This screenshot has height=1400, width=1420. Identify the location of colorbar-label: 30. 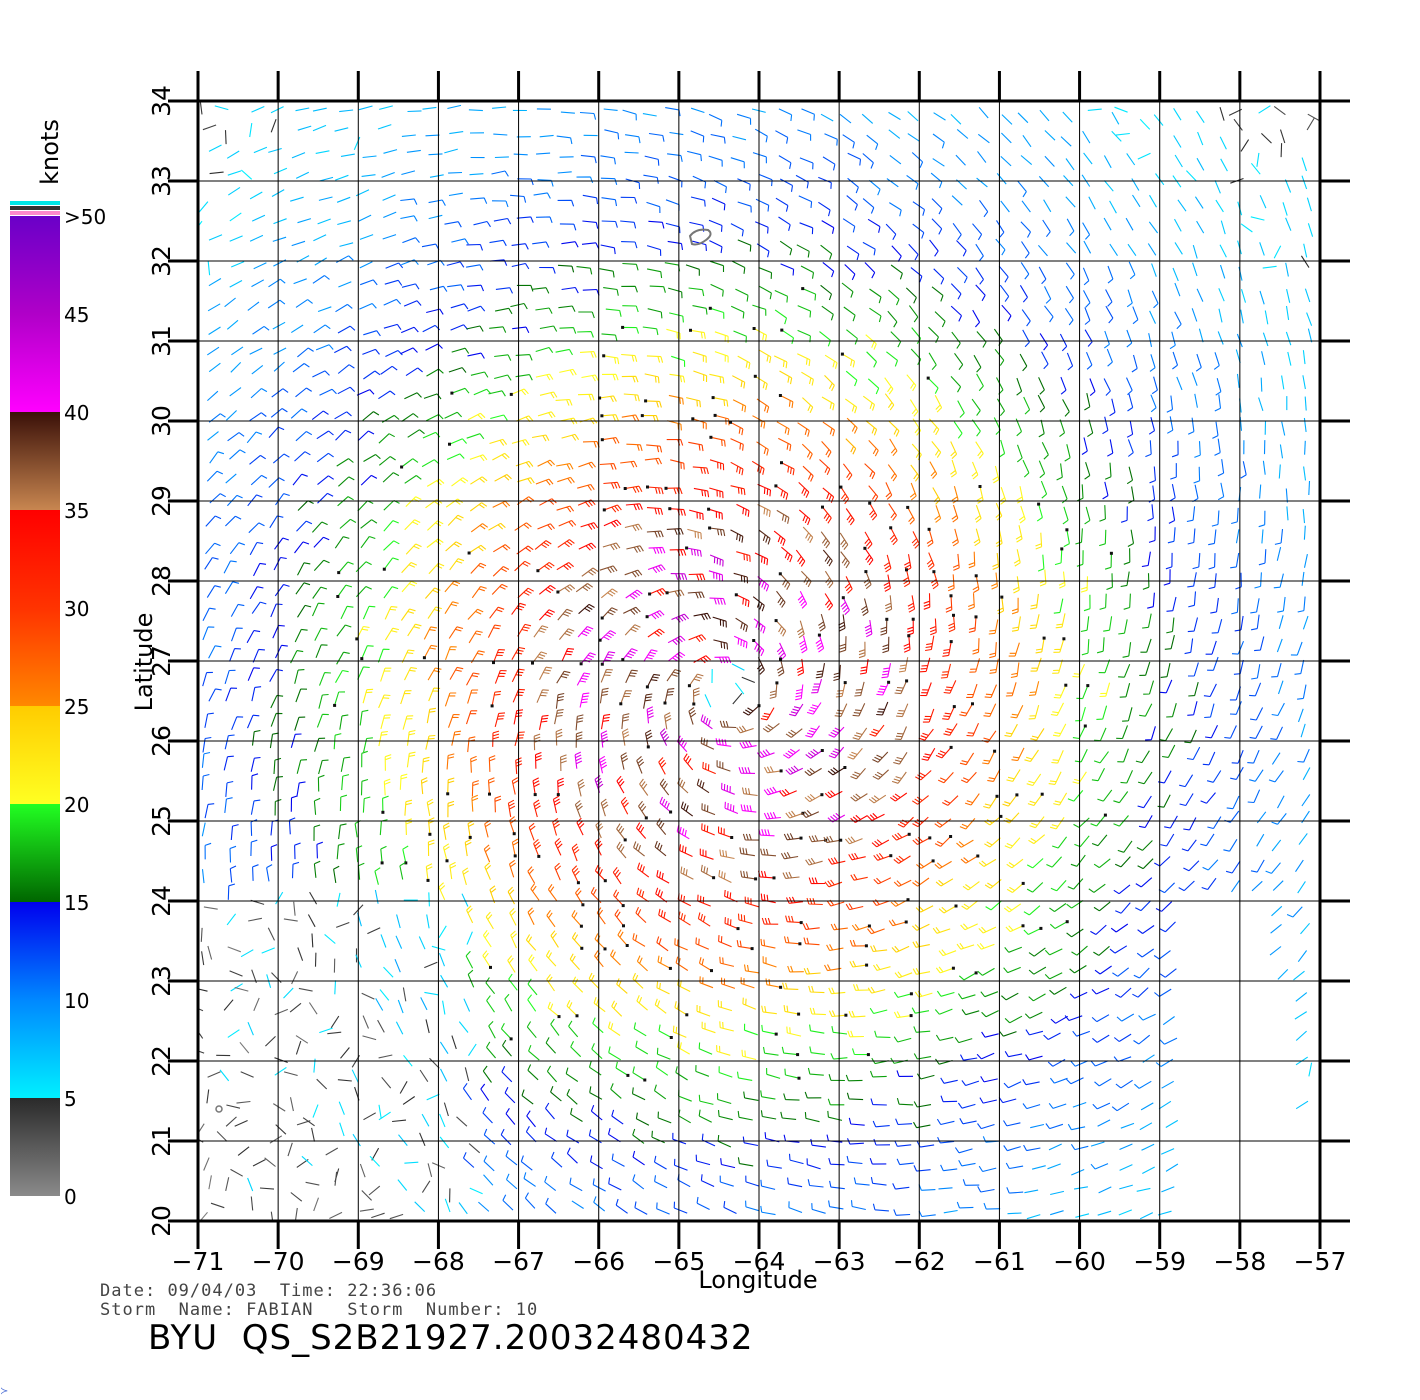
(76, 609).